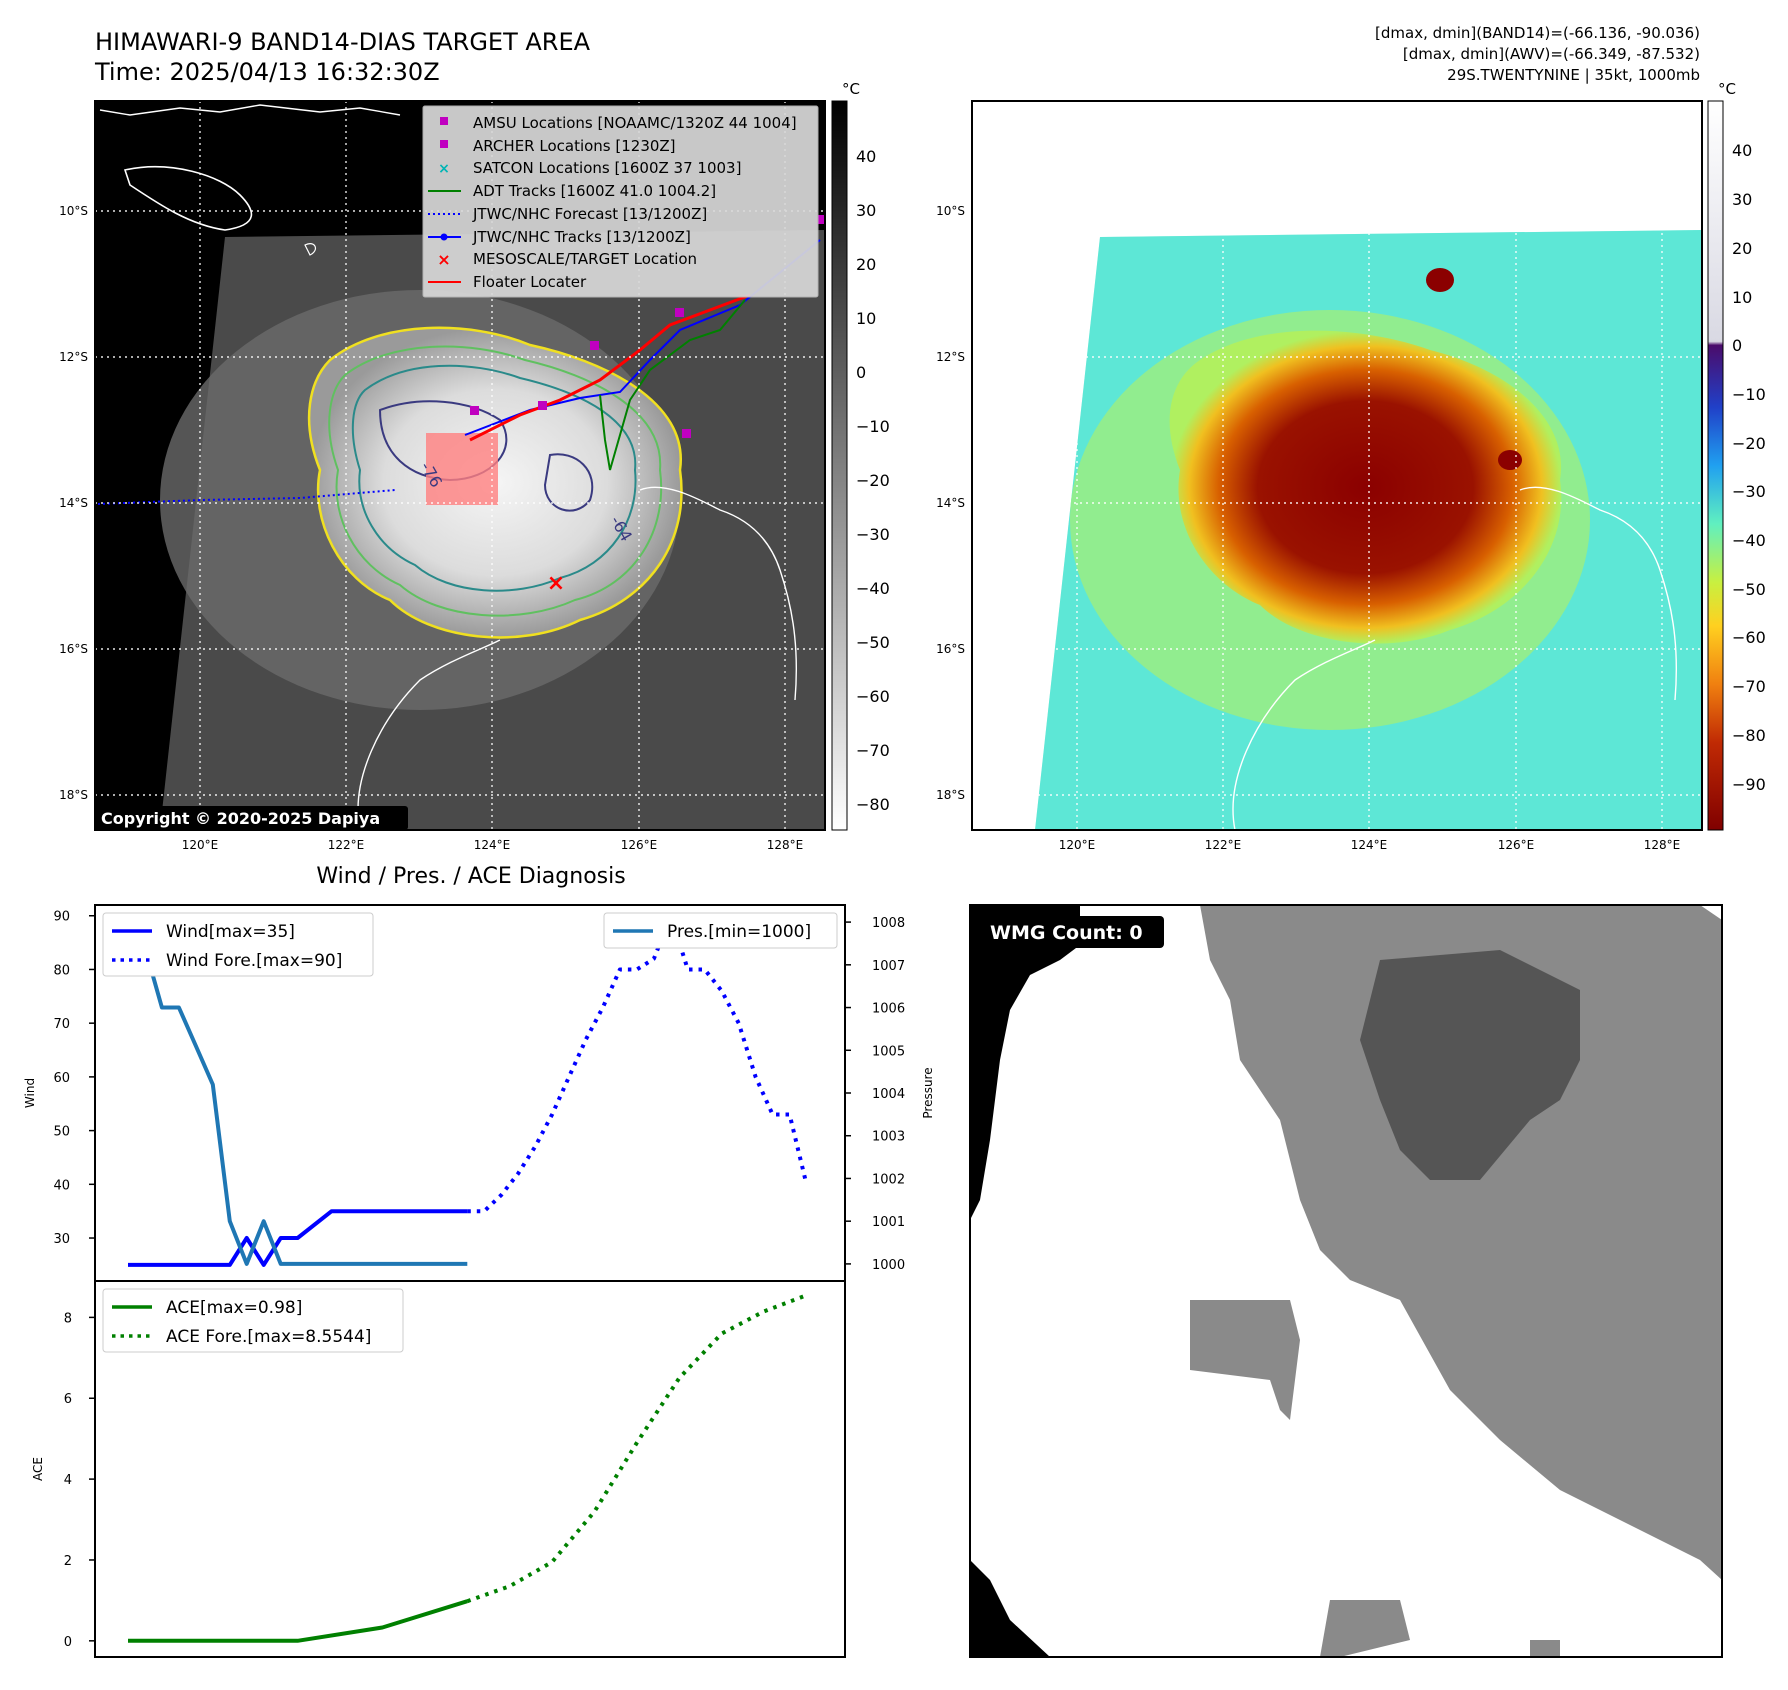  What do you see at coordinates (639, 845) in the screenshot?
I see `lon-label: 126°E` at bounding box center [639, 845].